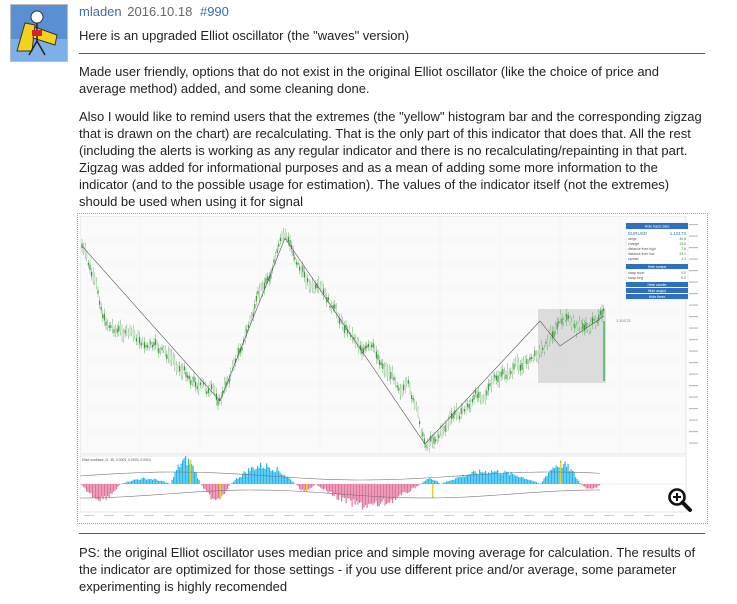  I want to click on hide-swaps-button, so click(657, 266).